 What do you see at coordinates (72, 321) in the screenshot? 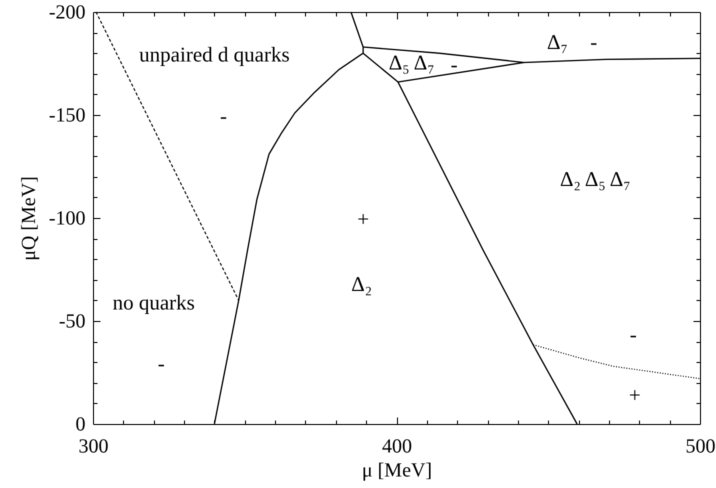
I see `y-tick-label: -50` at bounding box center [72, 321].